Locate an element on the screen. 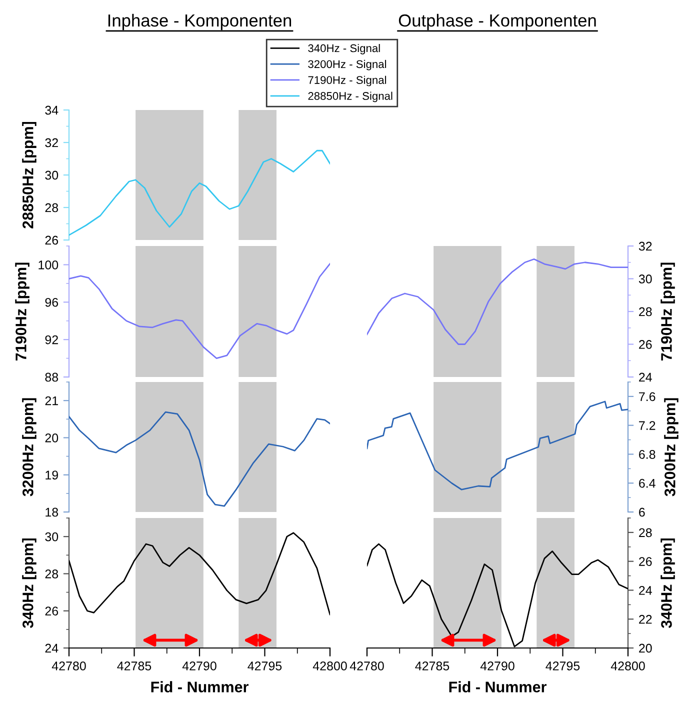  legend-label: 340Hz - Signal is located at coordinates (344, 49).